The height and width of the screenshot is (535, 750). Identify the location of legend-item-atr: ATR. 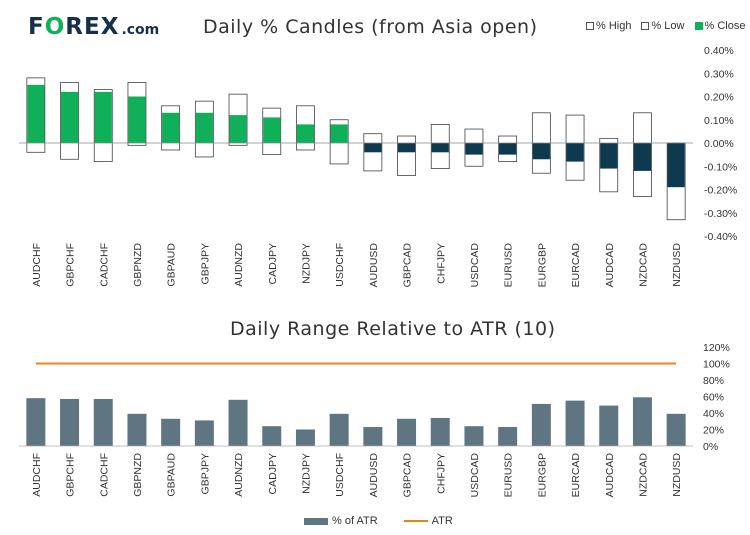
(428, 521).